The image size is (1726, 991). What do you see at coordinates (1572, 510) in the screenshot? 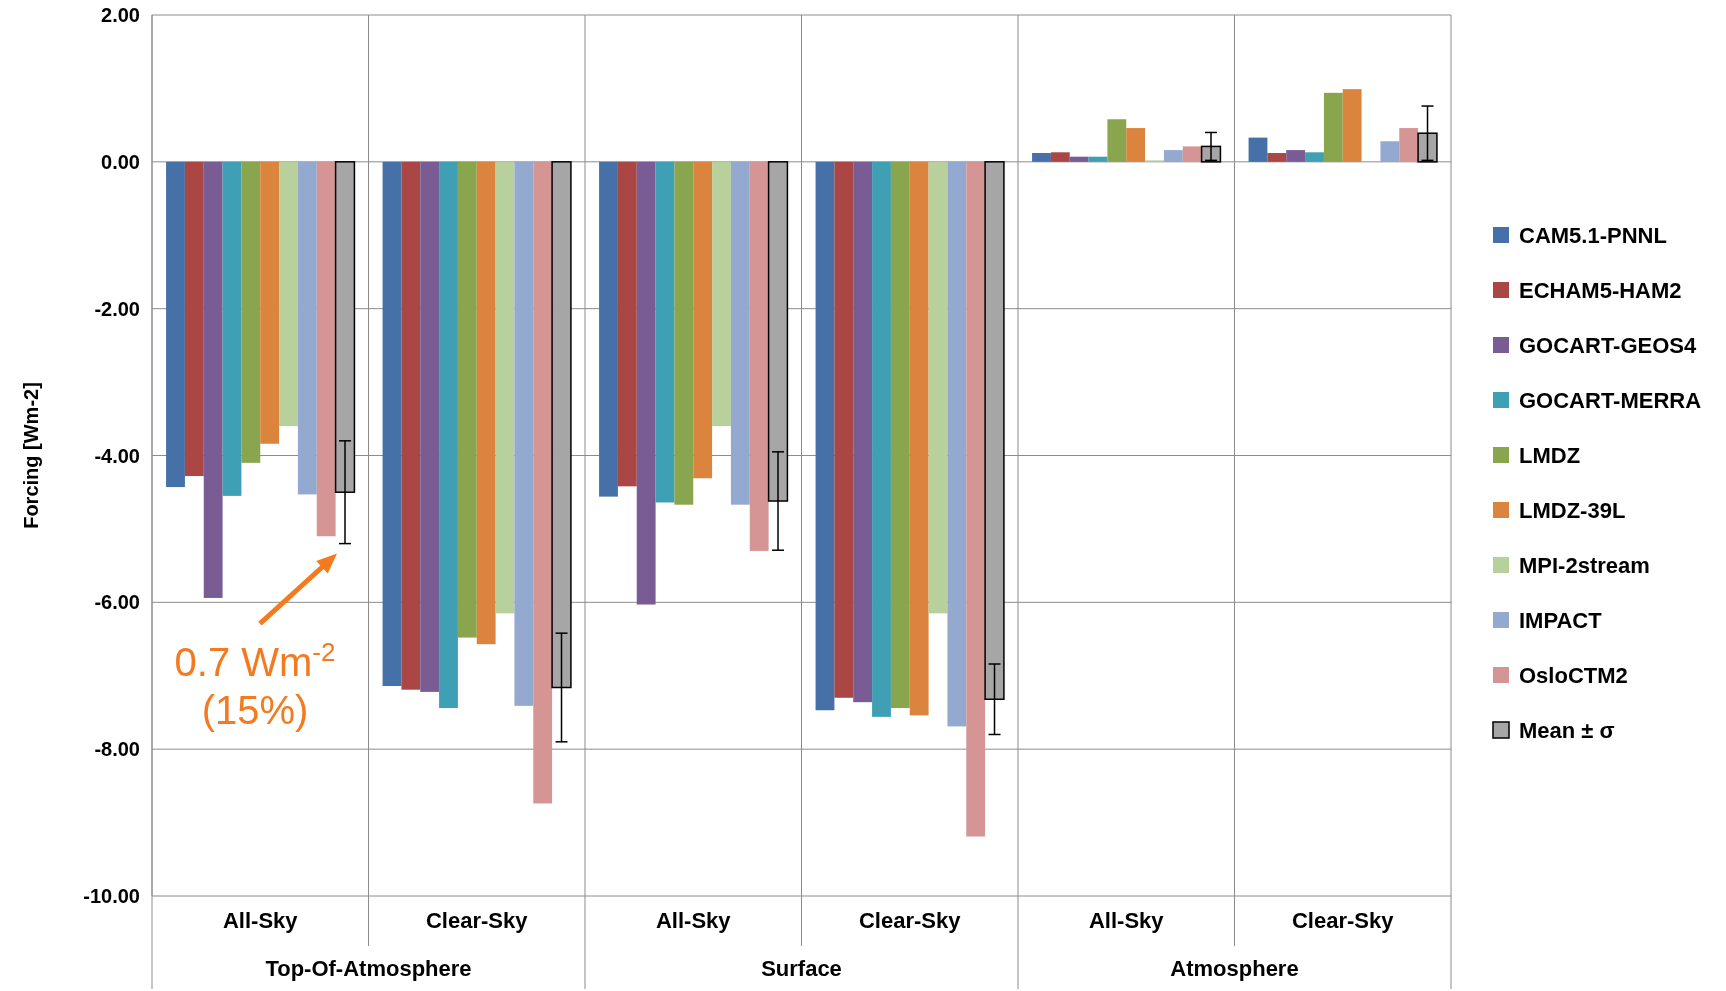
I see `legend-label: LMDZ-39L` at bounding box center [1572, 510].